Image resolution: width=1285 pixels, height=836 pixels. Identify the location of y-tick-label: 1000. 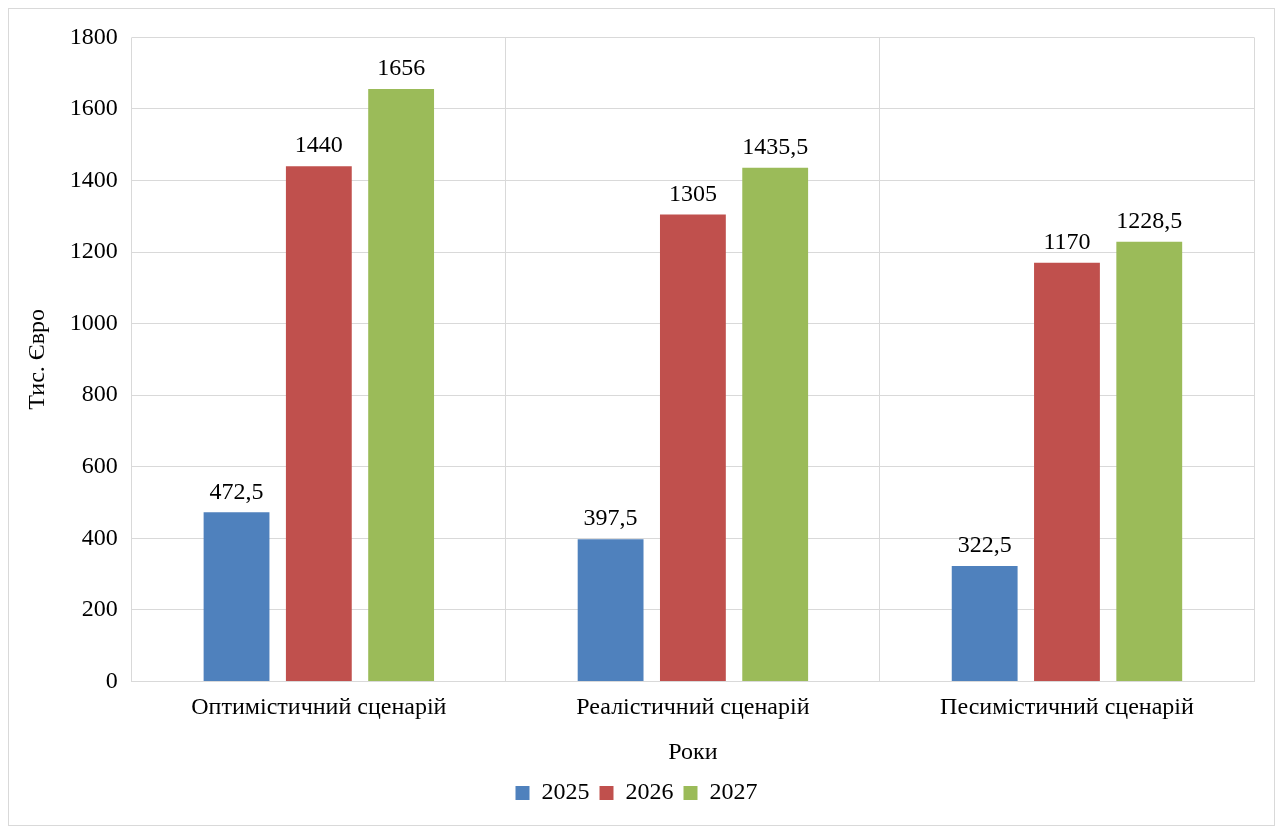
(93, 321).